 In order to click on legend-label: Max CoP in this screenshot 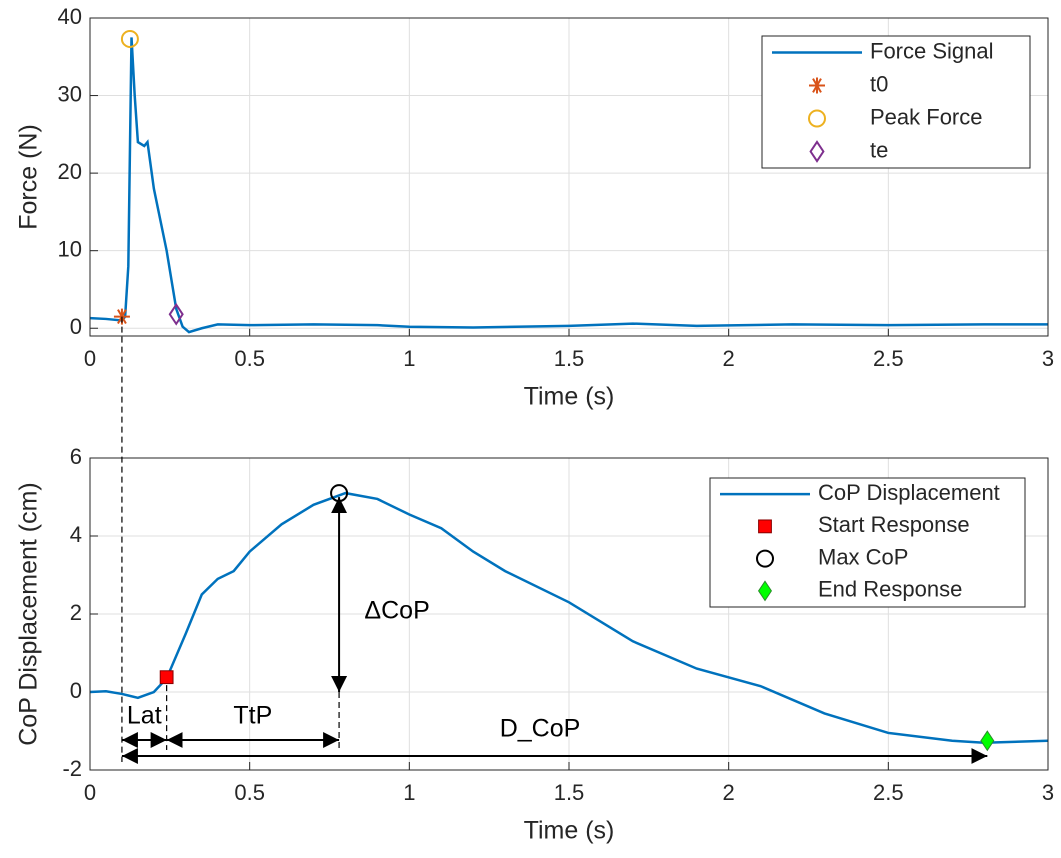, I will do `click(863, 556)`.